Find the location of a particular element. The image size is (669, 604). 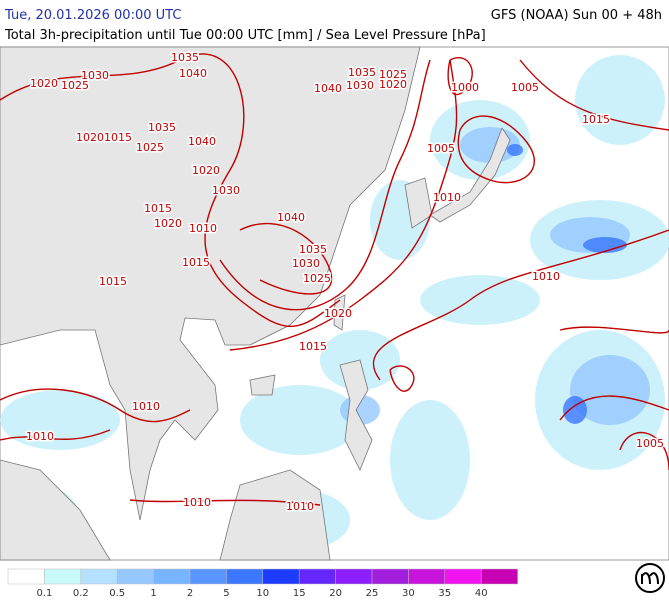

legend-label: 10 is located at coordinates (262, 593).